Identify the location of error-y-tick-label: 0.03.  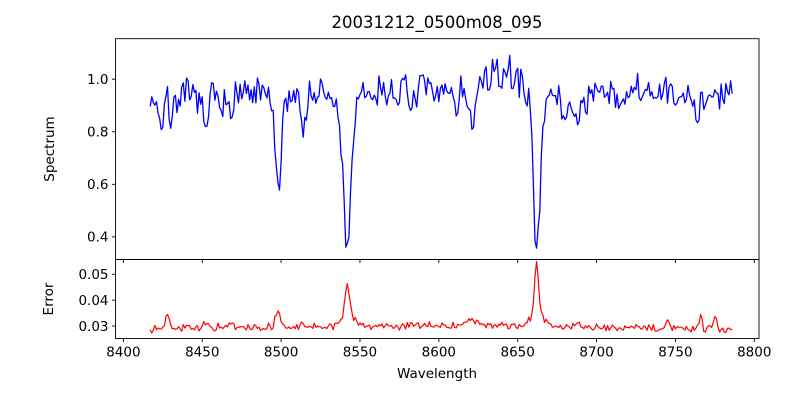
(93, 327).